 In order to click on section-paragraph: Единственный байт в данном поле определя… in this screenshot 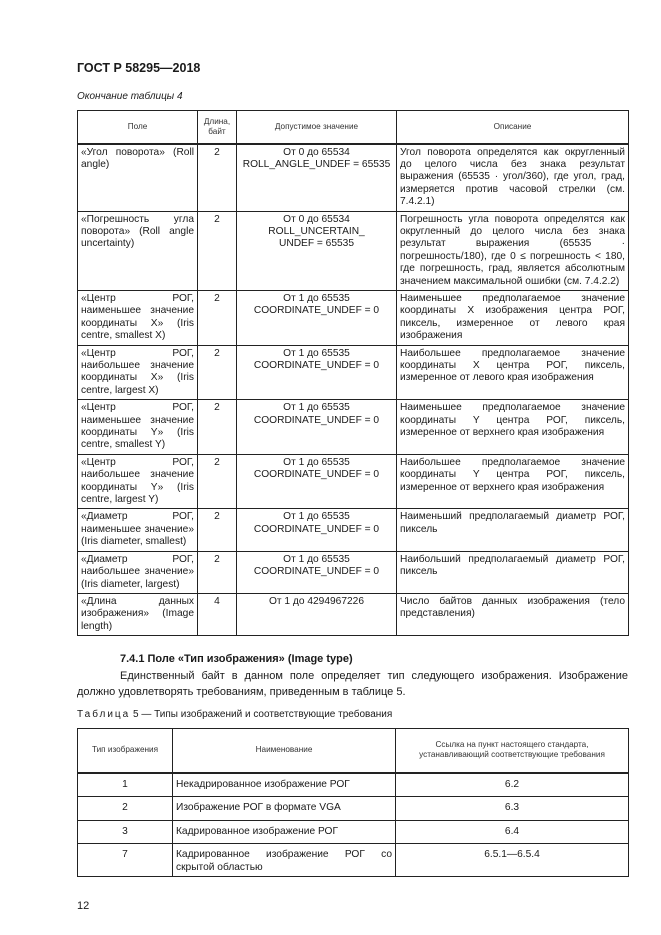, I will do `click(352, 684)`.